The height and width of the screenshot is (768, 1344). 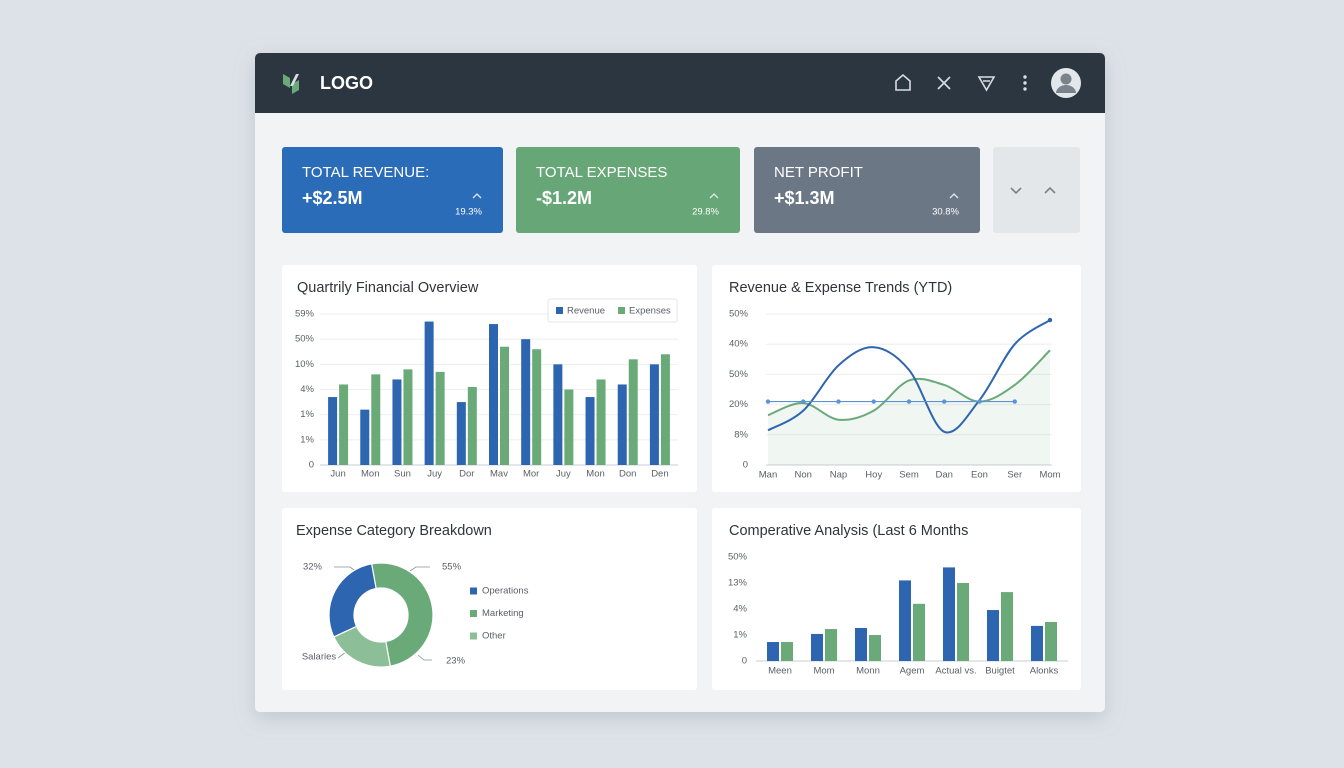 I want to click on pie-slice, so click(x=402, y=614).